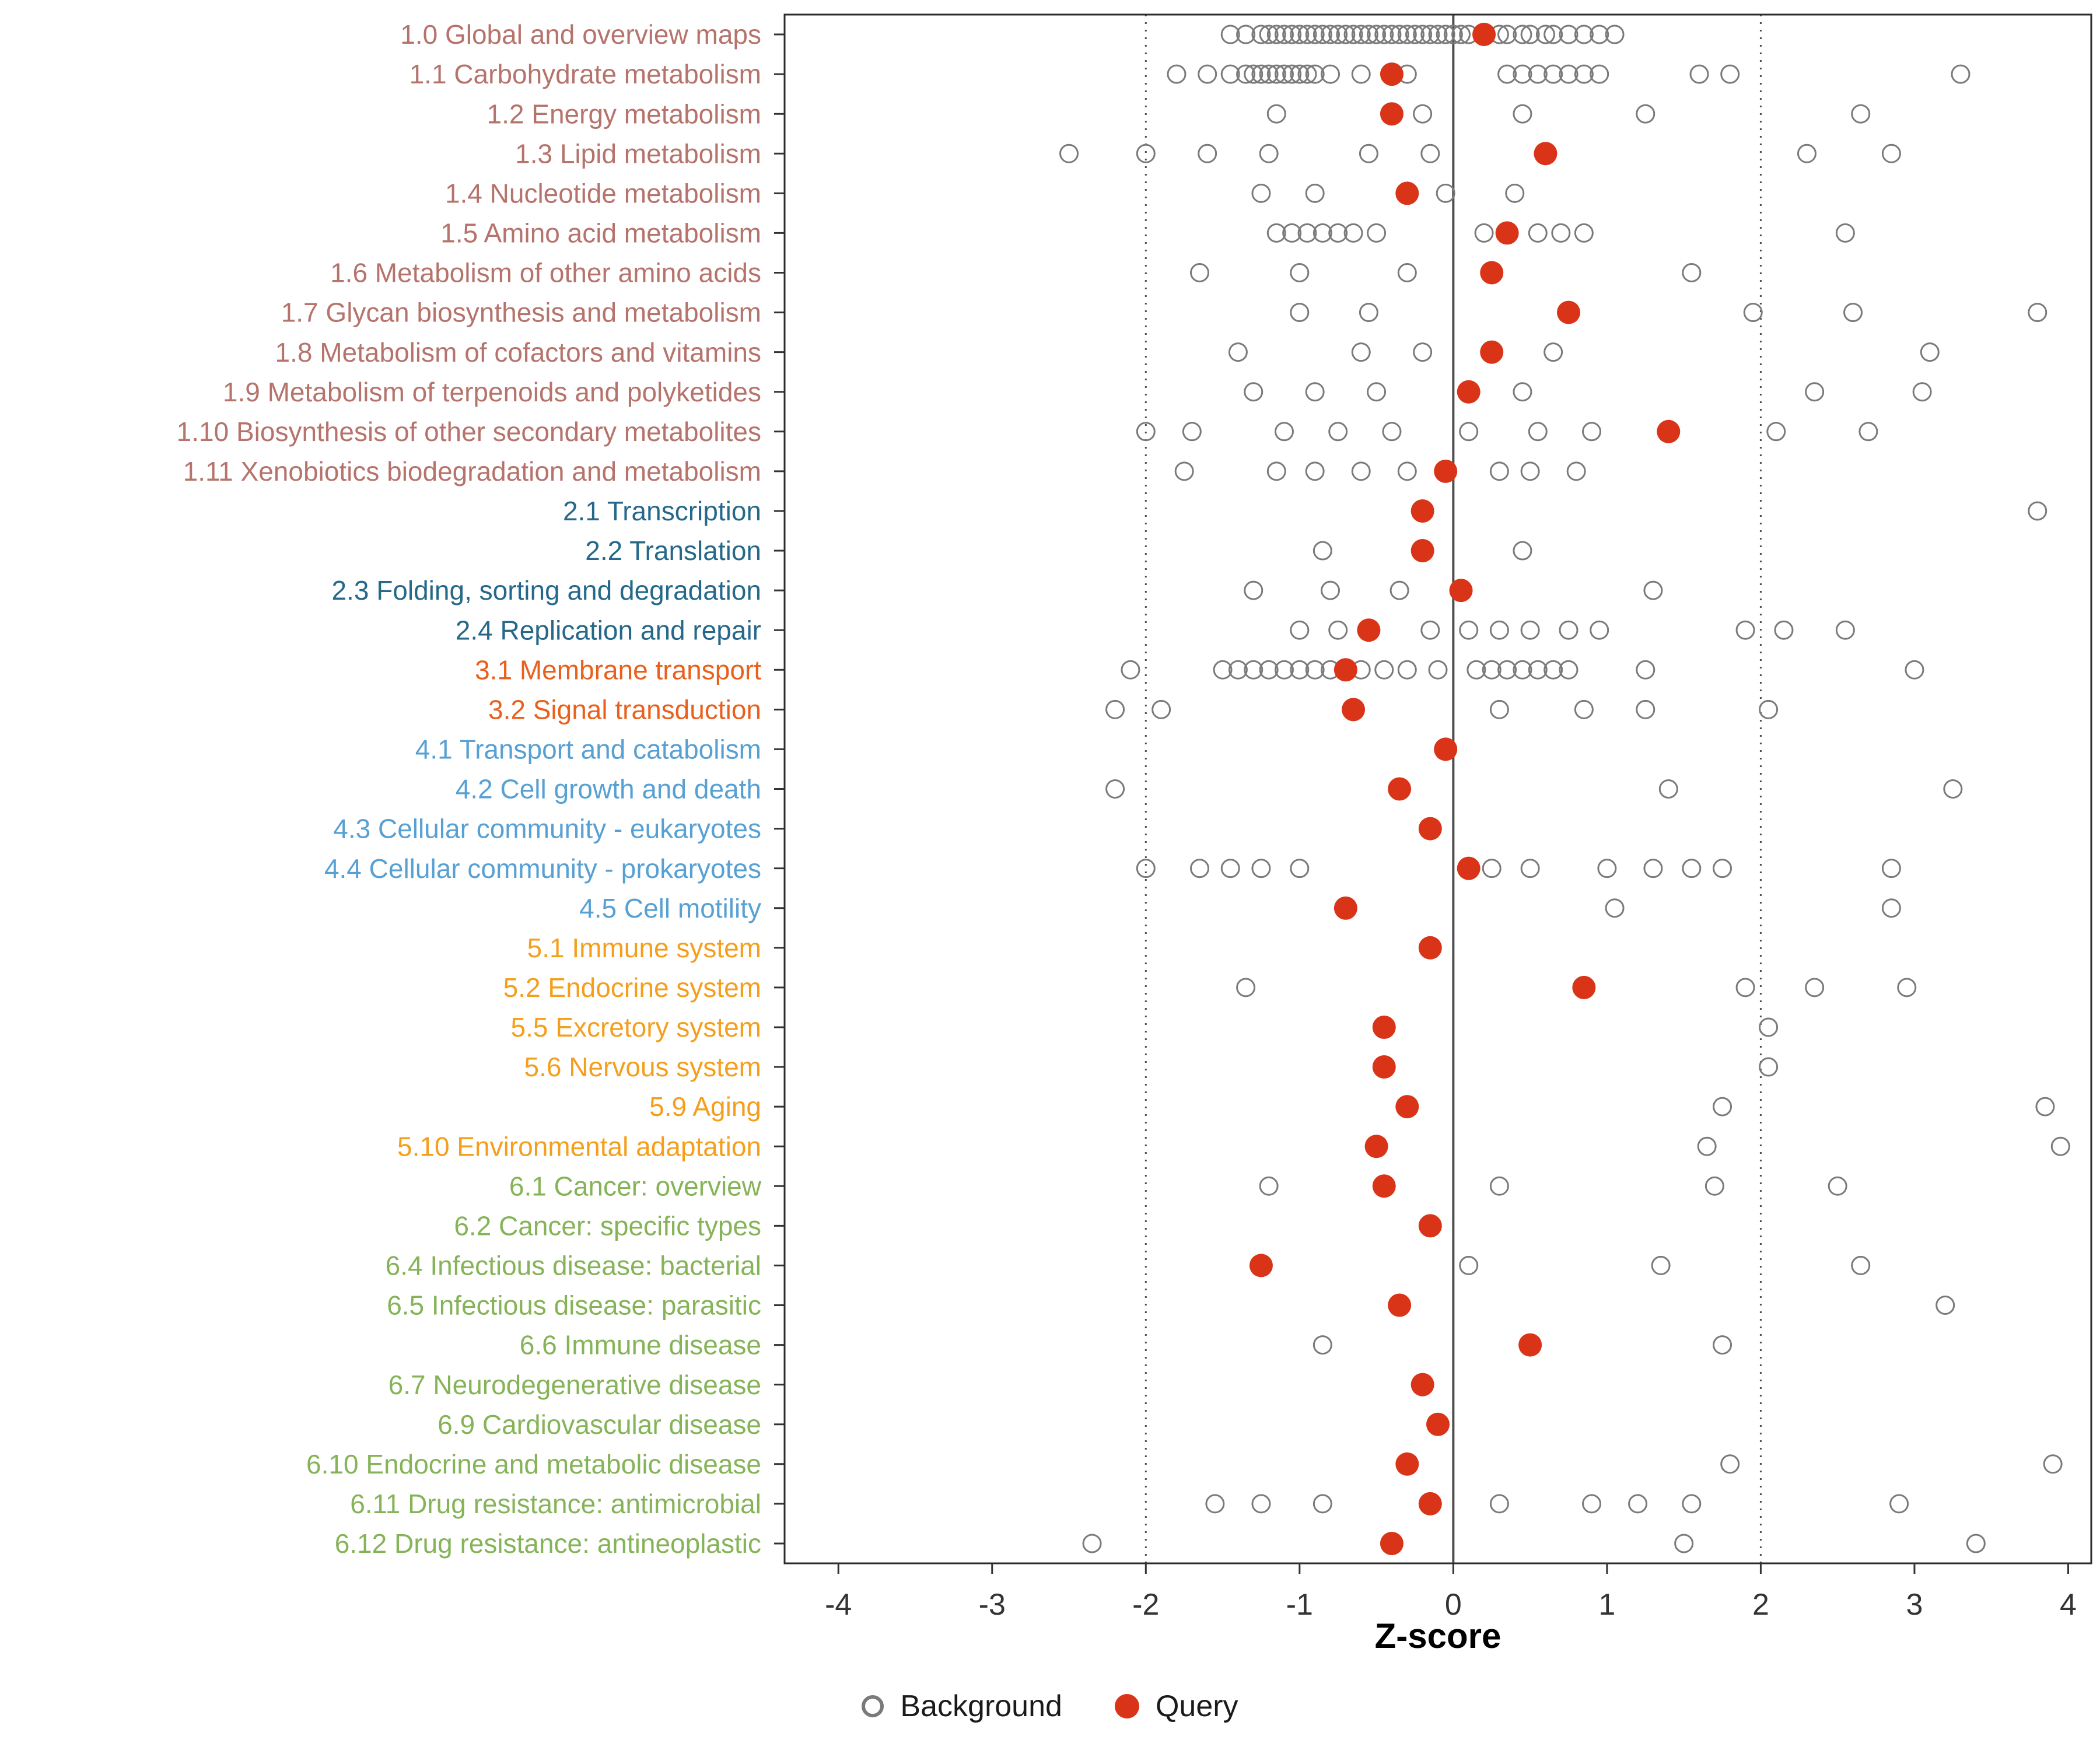  What do you see at coordinates (546, 590) in the screenshot?
I see `y-axis-label: 2.3 Folding, sorting and degradation` at bounding box center [546, 590].